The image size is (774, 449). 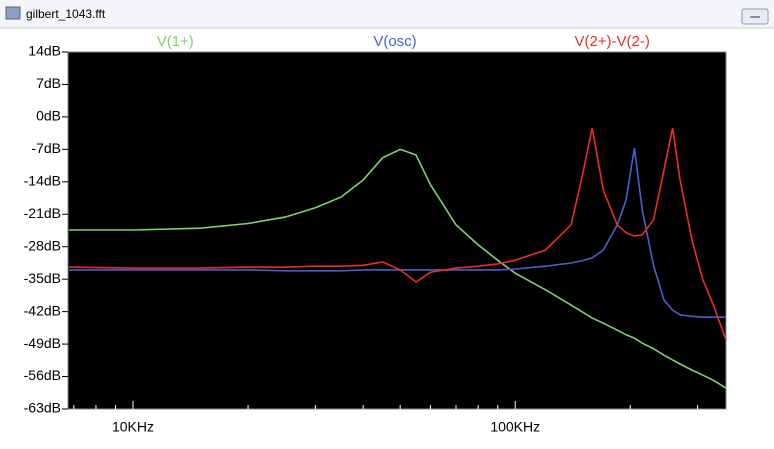 I want to click on y-tick-label: 0dB, so click(x=48, y=116).